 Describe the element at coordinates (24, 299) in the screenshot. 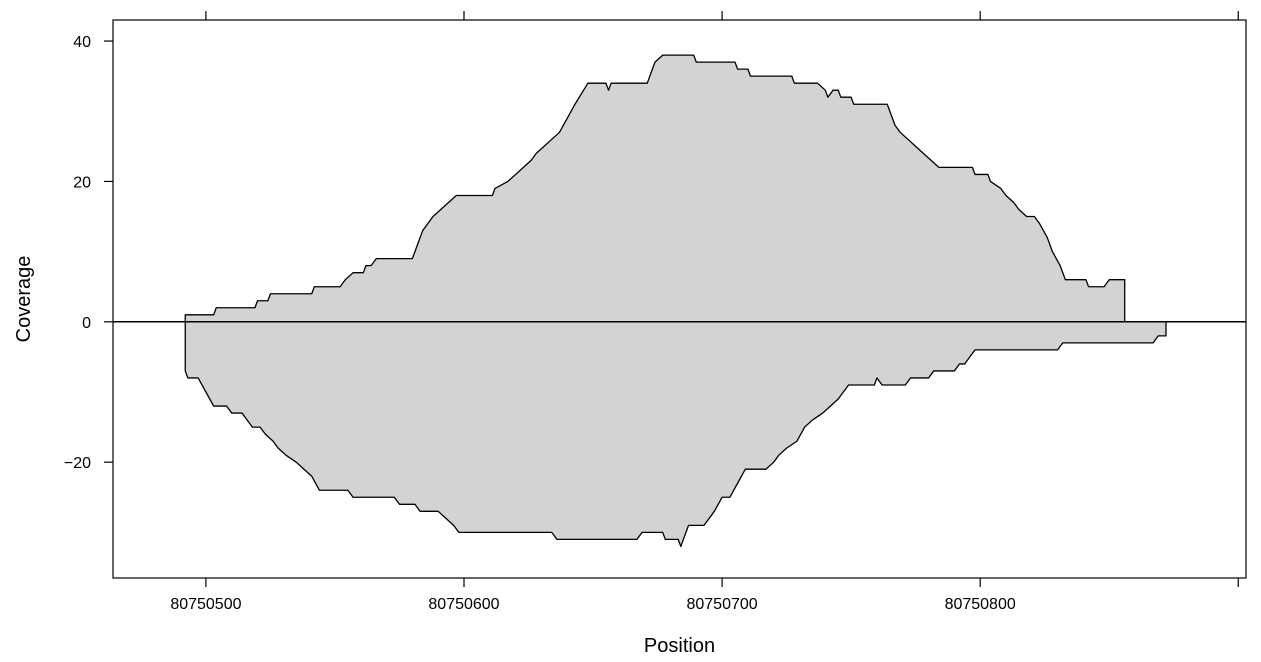

I see `y-axis-title: Coverage` at that location.